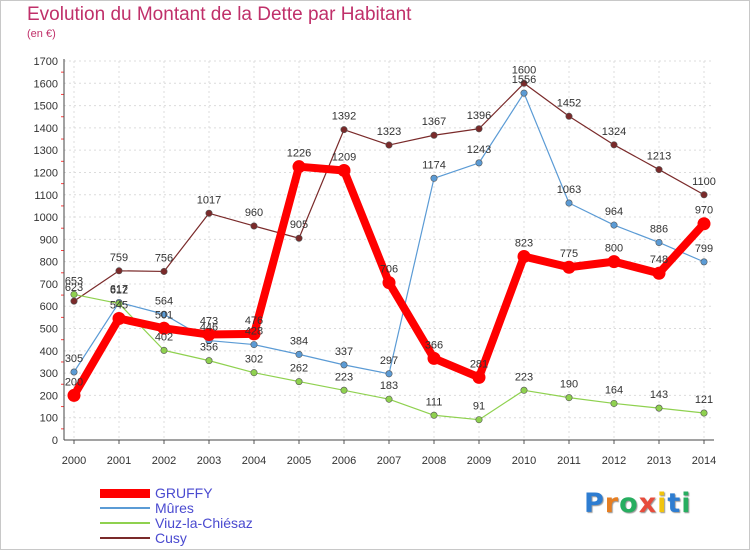 The width and height of the screenshot is (750, 550). What do you see at coordinates (674, 503) in the screenshot?
I see `logo-letter: t` at bounding box center [674, 503].